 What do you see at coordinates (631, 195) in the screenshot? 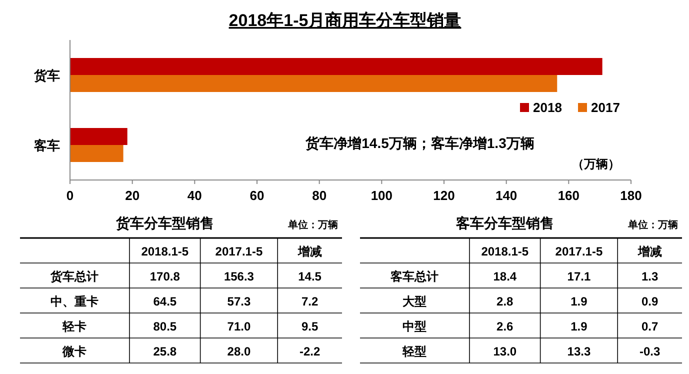
I see `x-tick-label: 180` at bounding box center [631, 195].